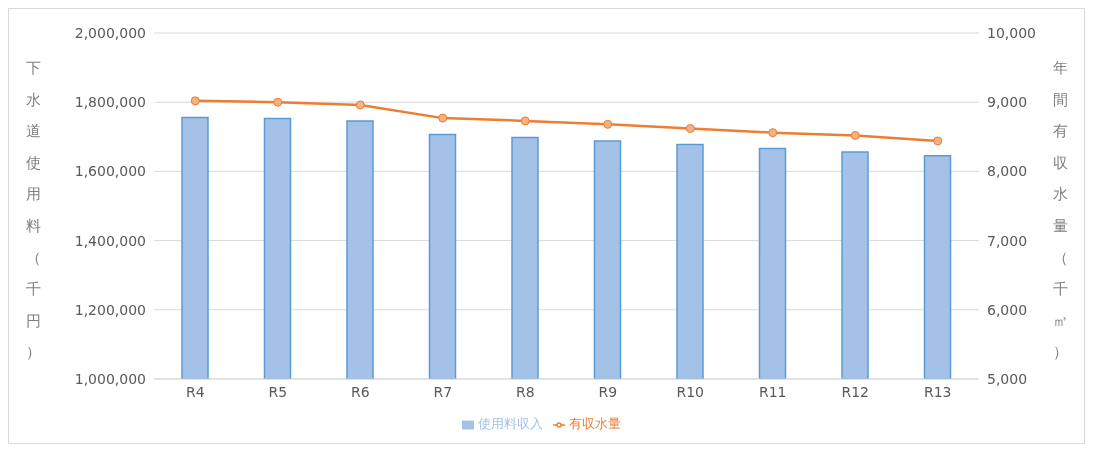 The image size is (1093, 452). What do you see at coordinates (1007, 378) in the screenshot?
I see `y2-tick-label: 5,000` at bounding box center [1007, 378].